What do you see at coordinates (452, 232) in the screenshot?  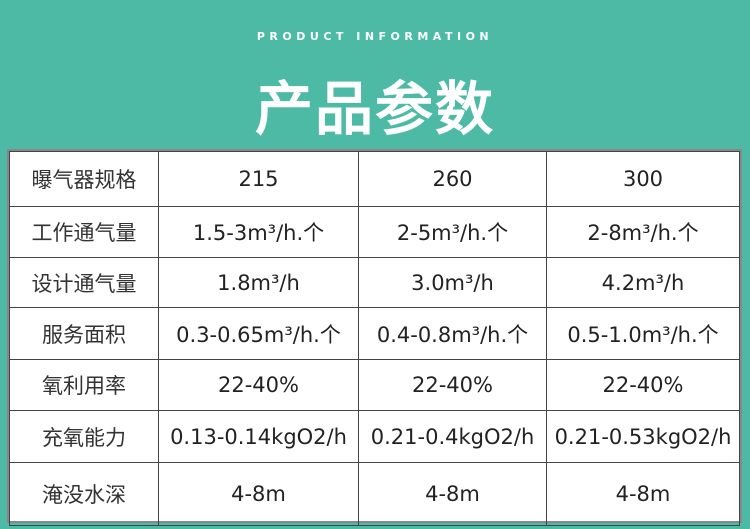 I see `table-cell: 2-5m³/h.个` at bounding box center [452, 232].